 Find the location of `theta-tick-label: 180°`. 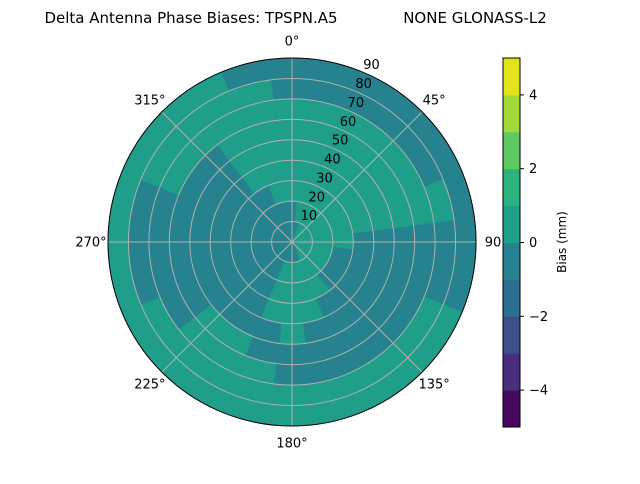

theta-tick-label: 180° is located at coordinates (291, 444).